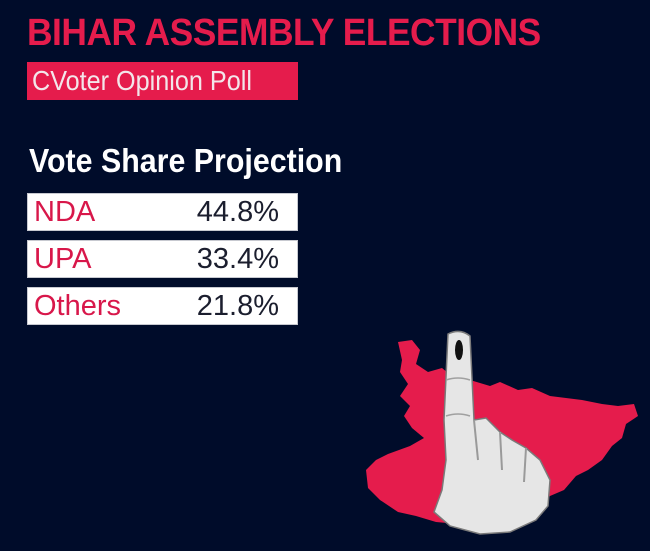 Image resolution: width=650 pixels, height=551 pixels. What do you see at coordinates (284, 33) in the screenshot?
I see `headline-title: BIHAR ASSEMBLY ELECTIONS` at bounding box center [284, 33].